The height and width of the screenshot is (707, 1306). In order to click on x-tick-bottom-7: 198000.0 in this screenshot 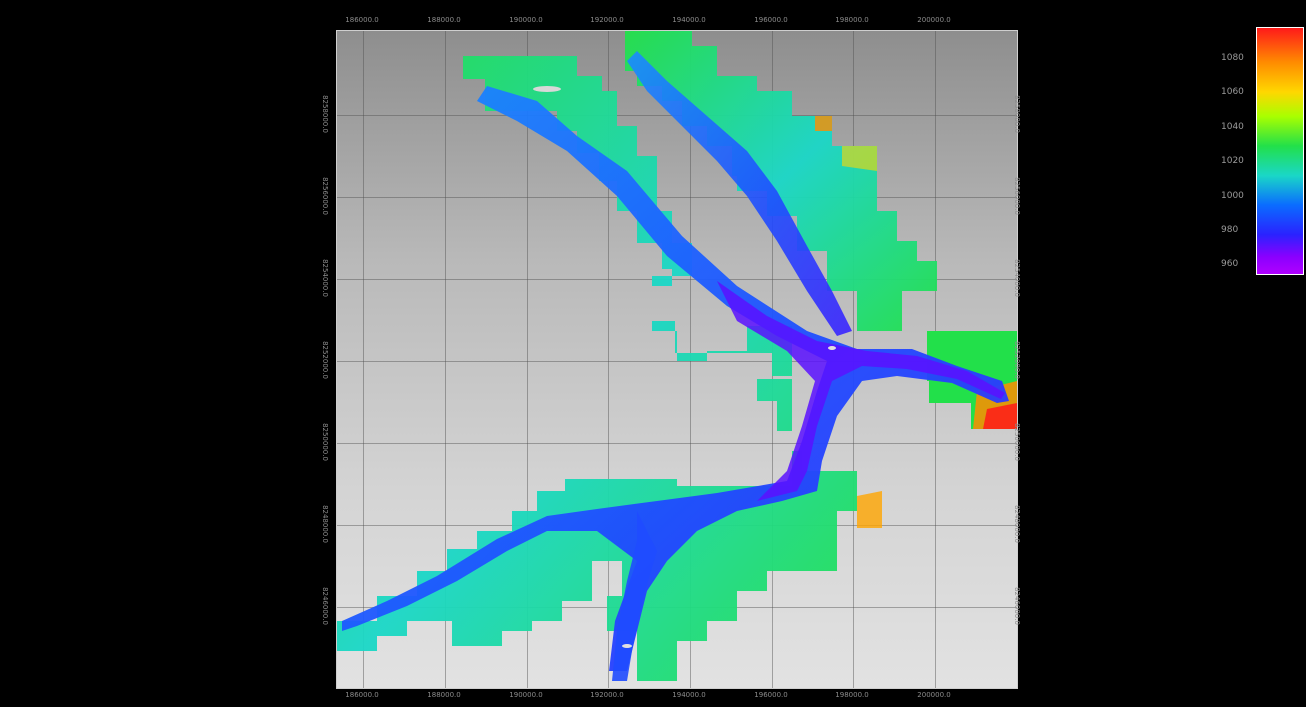, I will do `click(852, 695)`.